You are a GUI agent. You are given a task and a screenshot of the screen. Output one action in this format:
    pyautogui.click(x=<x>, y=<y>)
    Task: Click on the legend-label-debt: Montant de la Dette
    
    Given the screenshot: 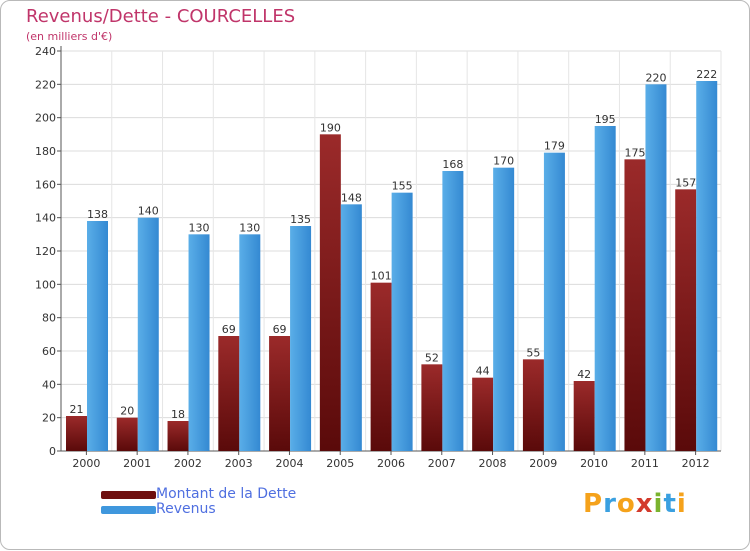 What is the action you would take?
    pyautogui.click(x=226, y=494)
    